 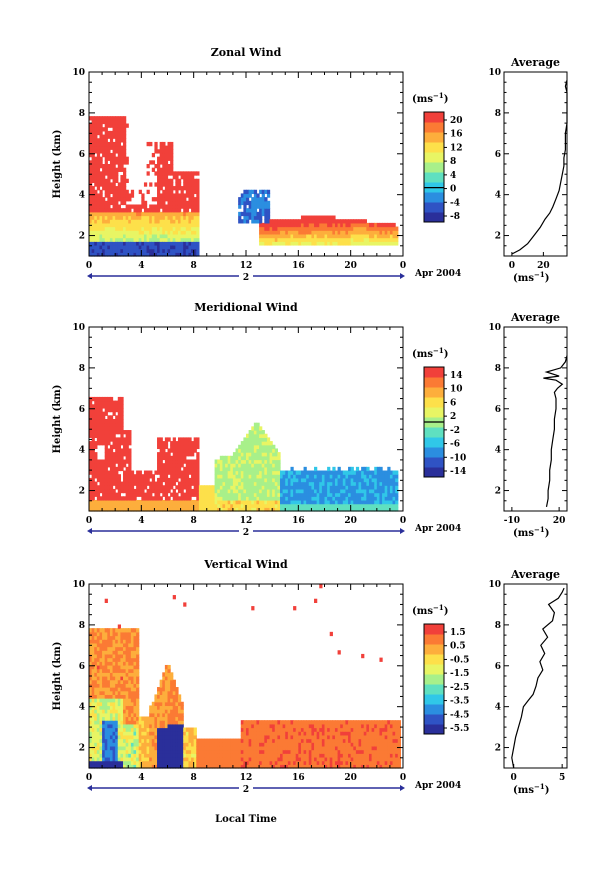 I want to click on x-tick-label: 12, so click(x=246, y=521).